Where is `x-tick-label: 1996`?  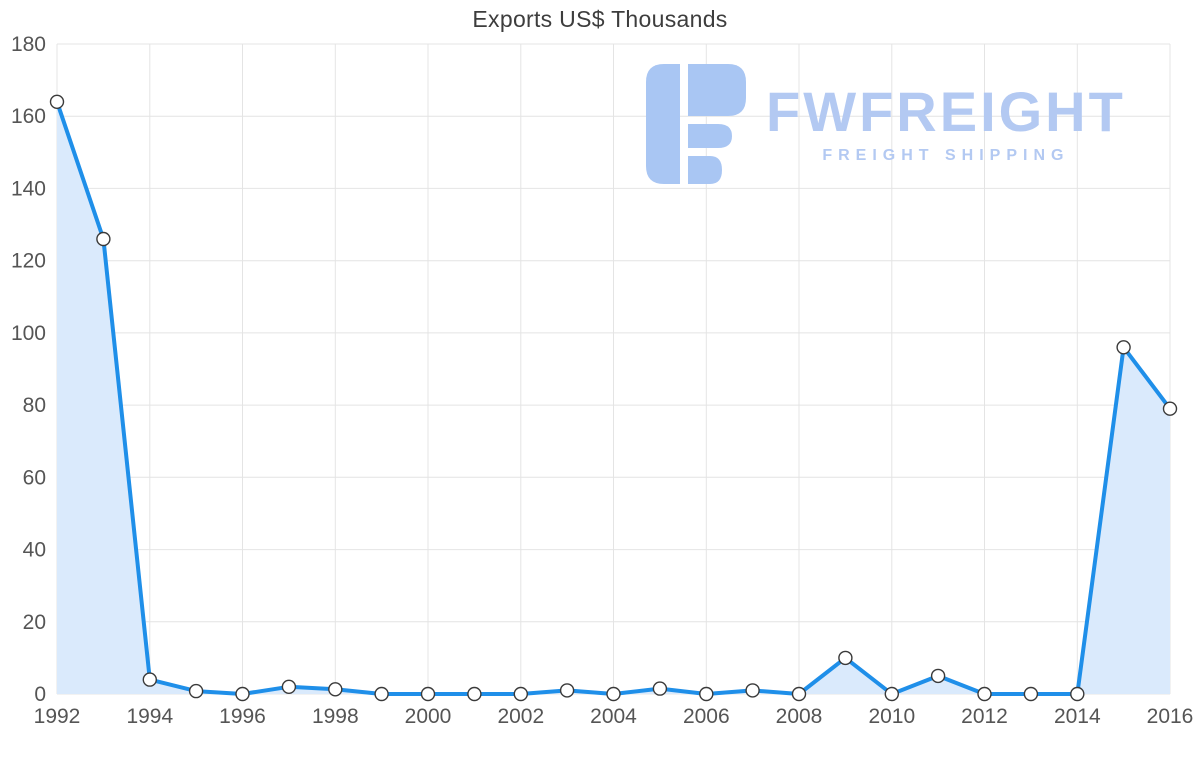 x-tick-label: 1996 is located at coordinates (242, 716).